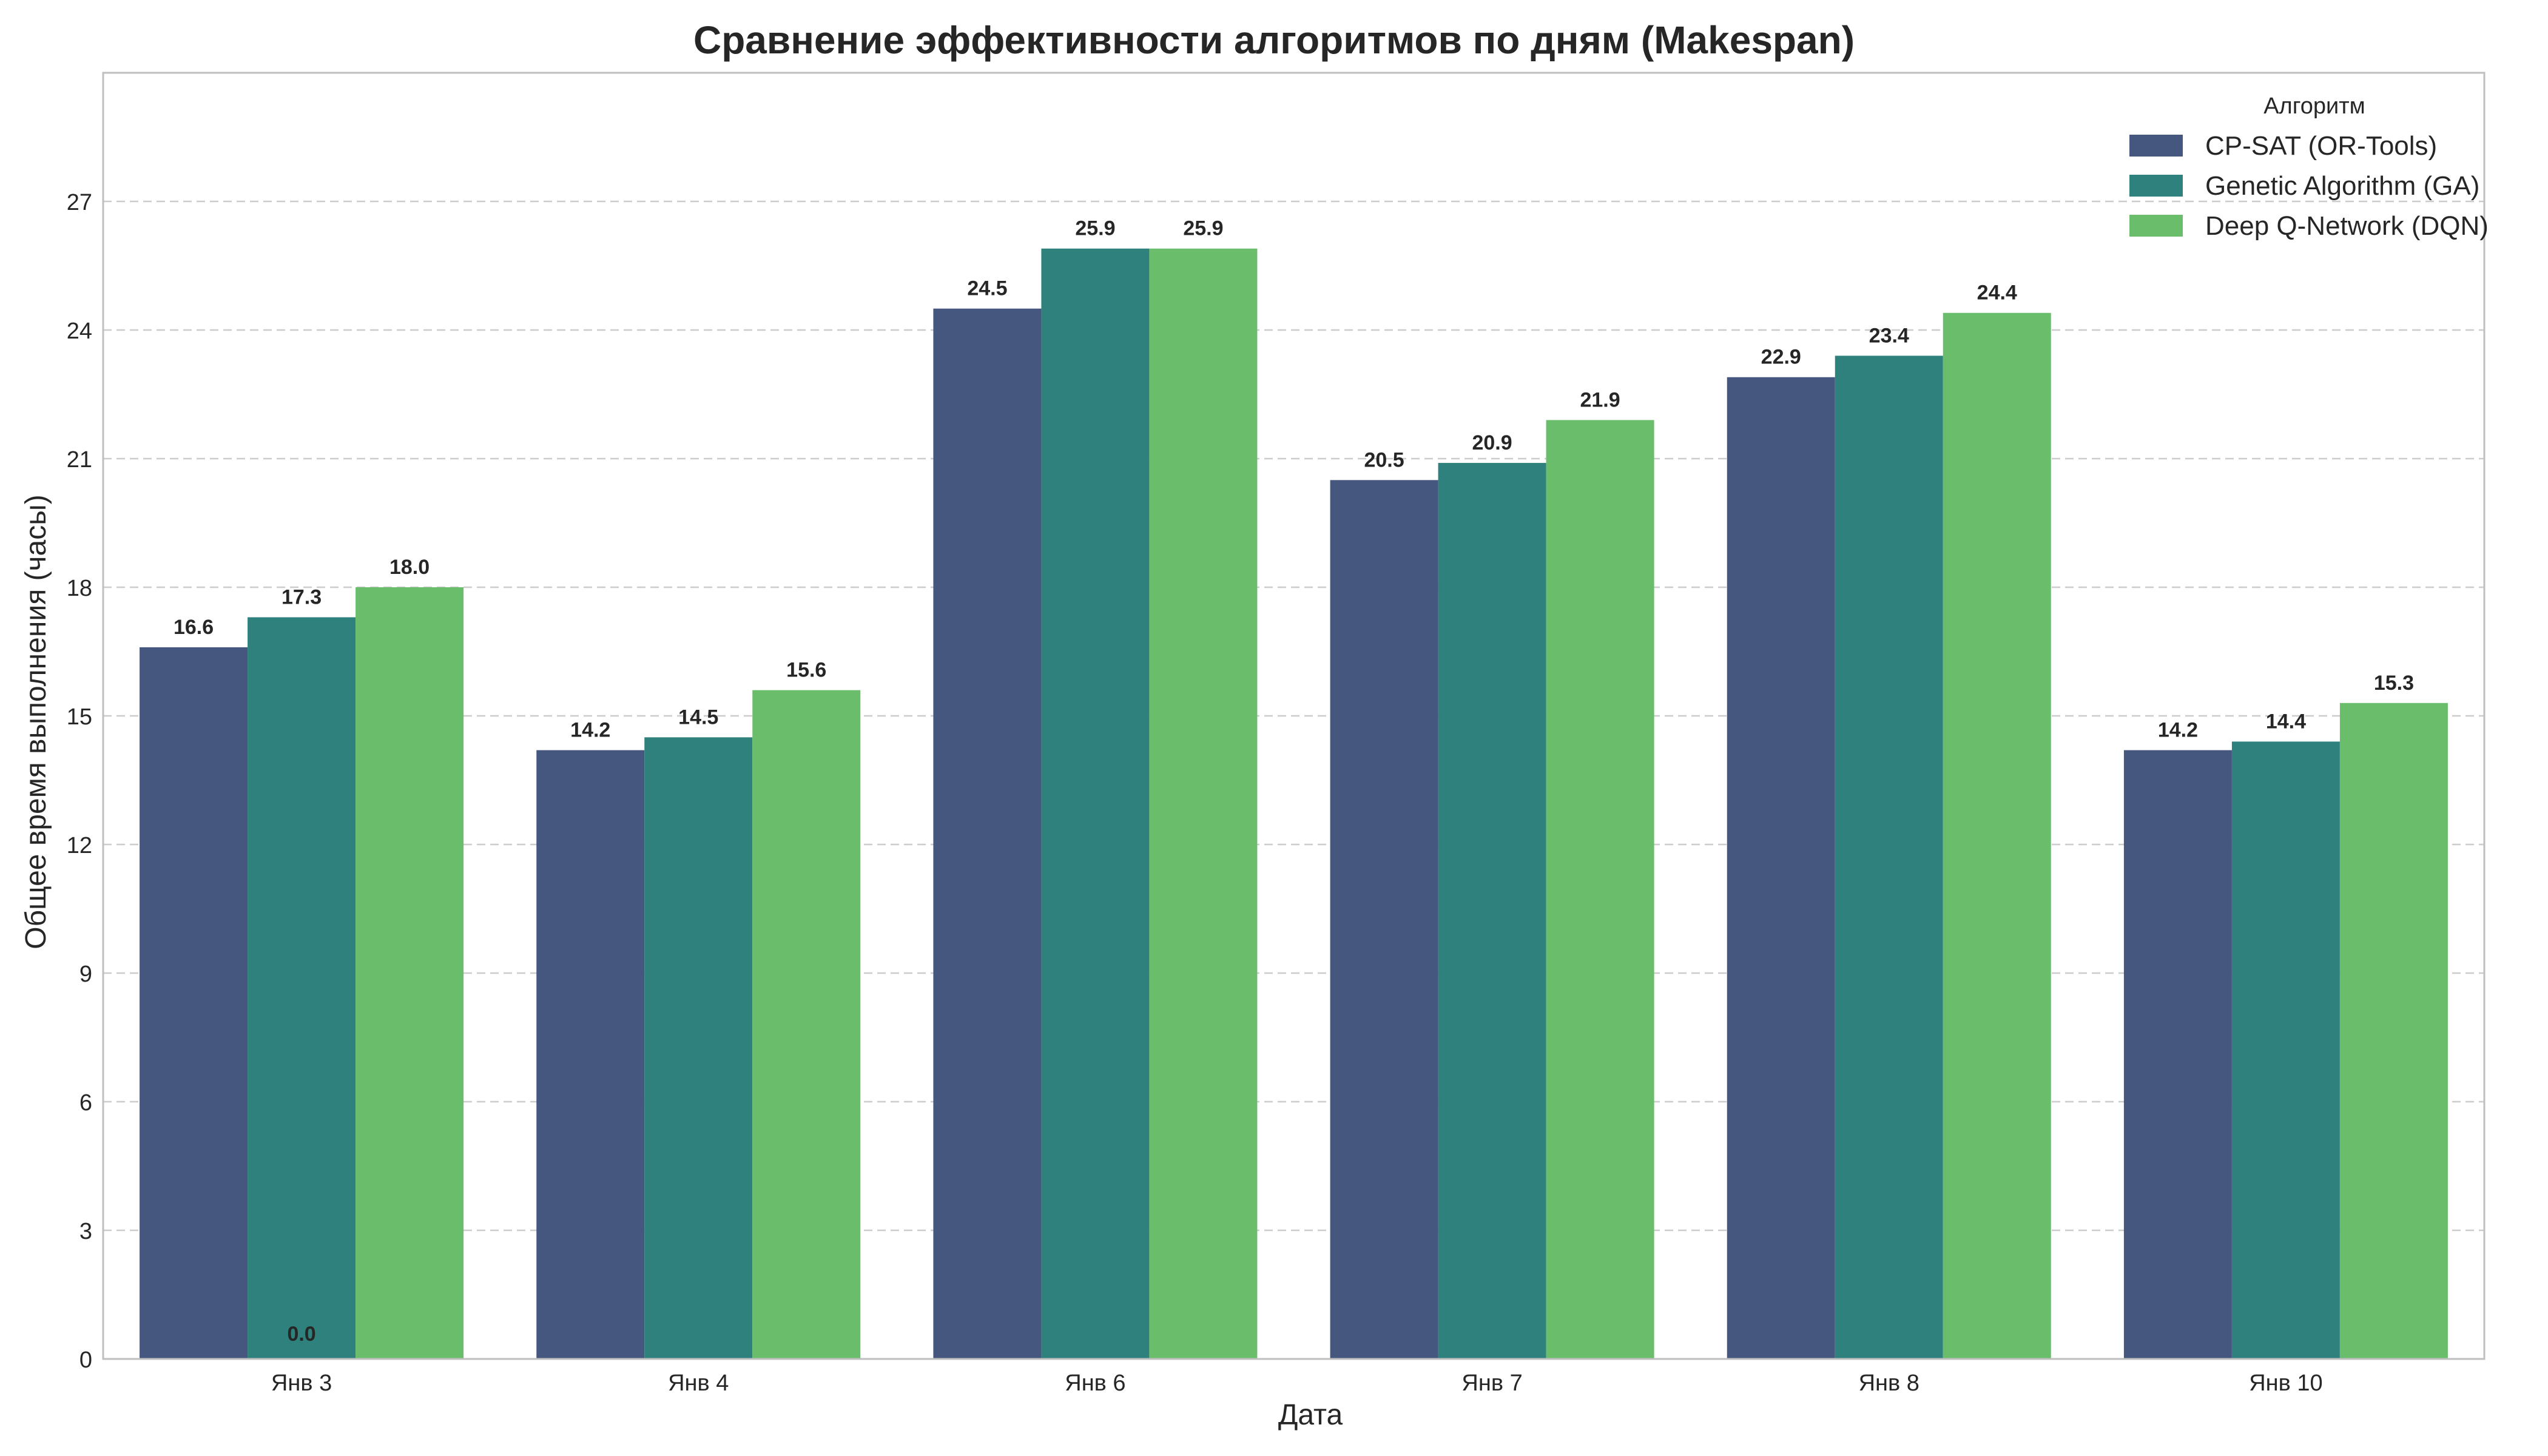  I want to click on bar-value-label: 20.9, so click(1492, 442).